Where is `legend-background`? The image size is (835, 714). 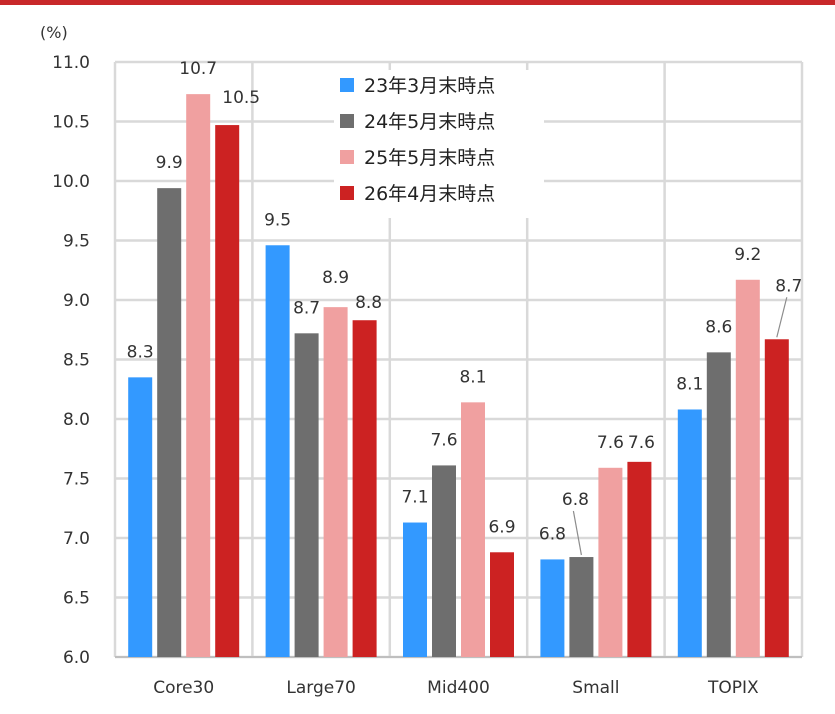
legend-background is located at coordinates (439, 144).